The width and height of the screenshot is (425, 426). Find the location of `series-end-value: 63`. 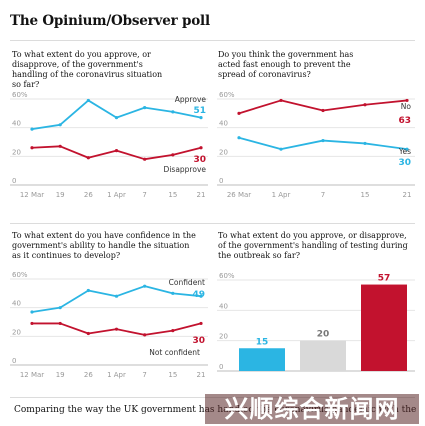

series-end-value: 63 is located at coordinates (404, 121).